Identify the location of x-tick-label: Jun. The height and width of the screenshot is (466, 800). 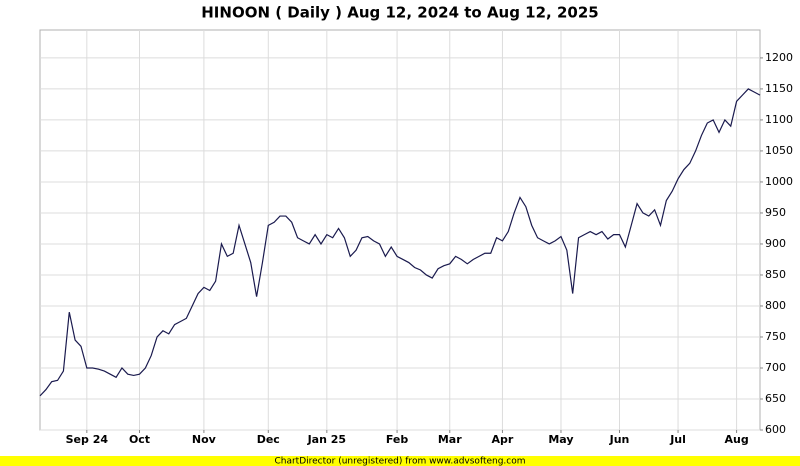
(619, 439).